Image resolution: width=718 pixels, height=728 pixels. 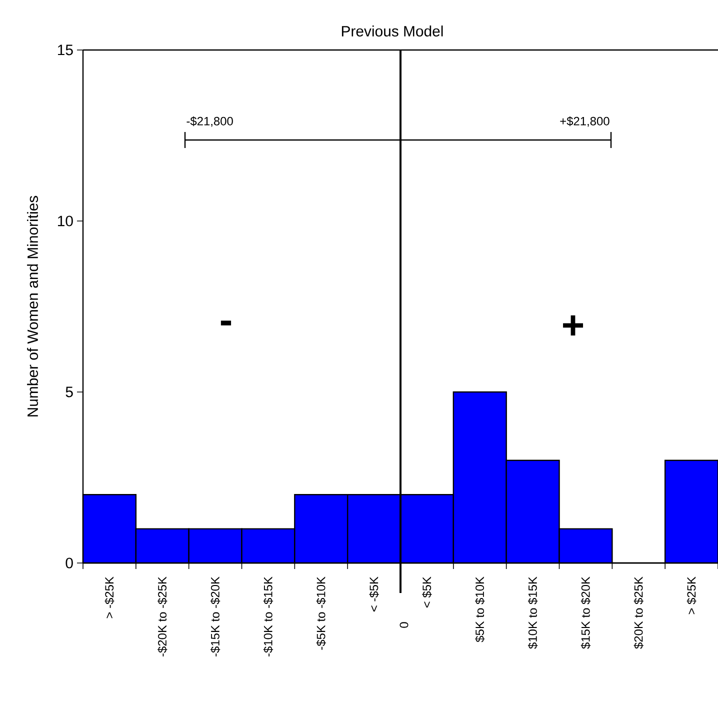 I want to click on annotation: +$21,800, so click(x=585, y=121).